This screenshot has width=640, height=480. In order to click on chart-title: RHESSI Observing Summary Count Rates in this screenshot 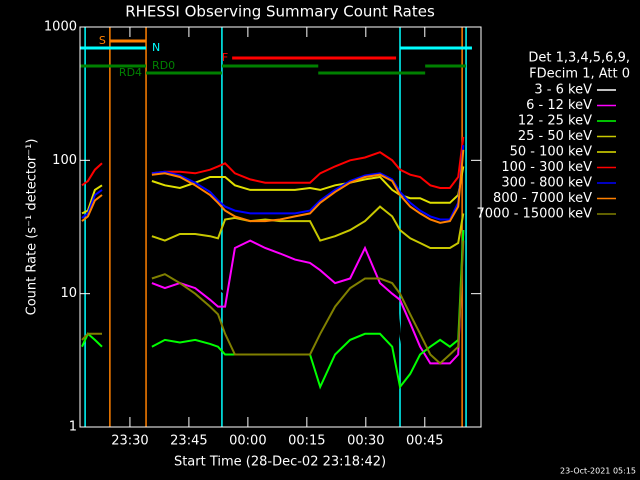, I will do `click(280, 12)`.